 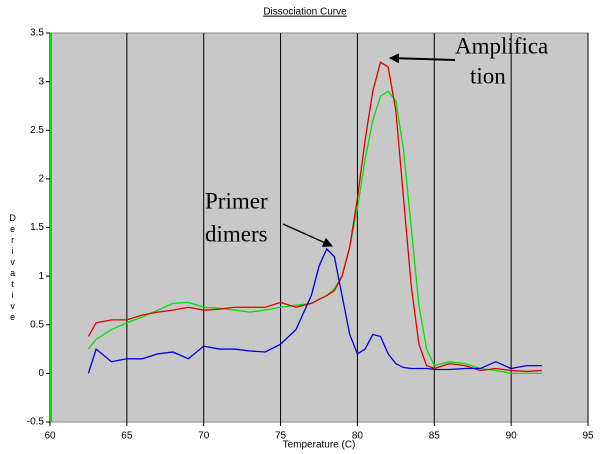 I want to click on x-tick-label: 95, so click(x=588, y=436).